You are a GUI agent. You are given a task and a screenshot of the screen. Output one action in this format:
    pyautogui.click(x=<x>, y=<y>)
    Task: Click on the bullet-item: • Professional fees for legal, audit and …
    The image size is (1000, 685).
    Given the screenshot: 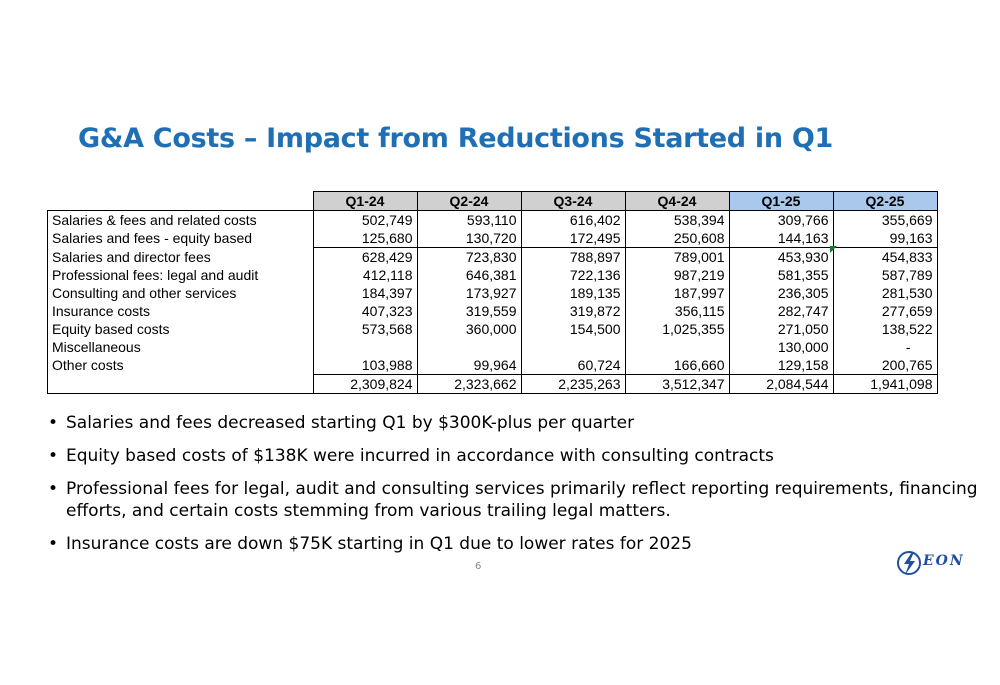 What is the action you would take?
    pyautogui.click(x=513, y=500)
    